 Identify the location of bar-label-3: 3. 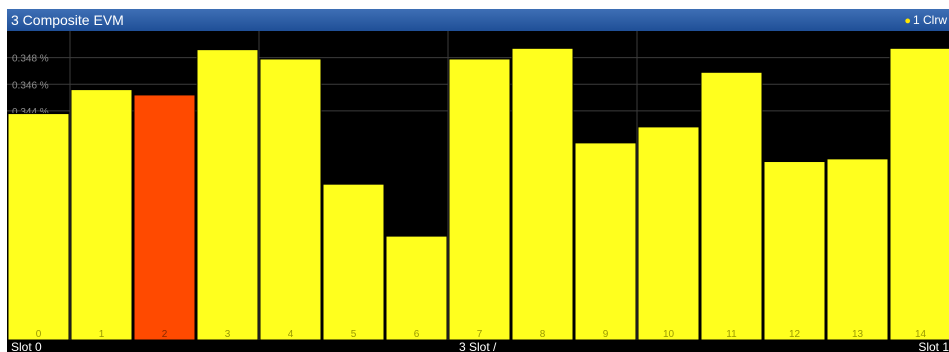
(228, 334).